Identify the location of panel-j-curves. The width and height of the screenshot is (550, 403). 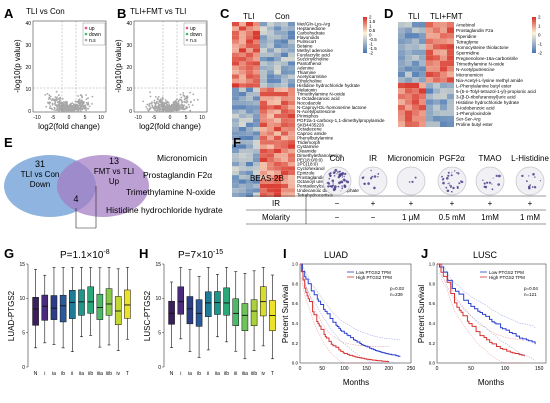
(486, 313).